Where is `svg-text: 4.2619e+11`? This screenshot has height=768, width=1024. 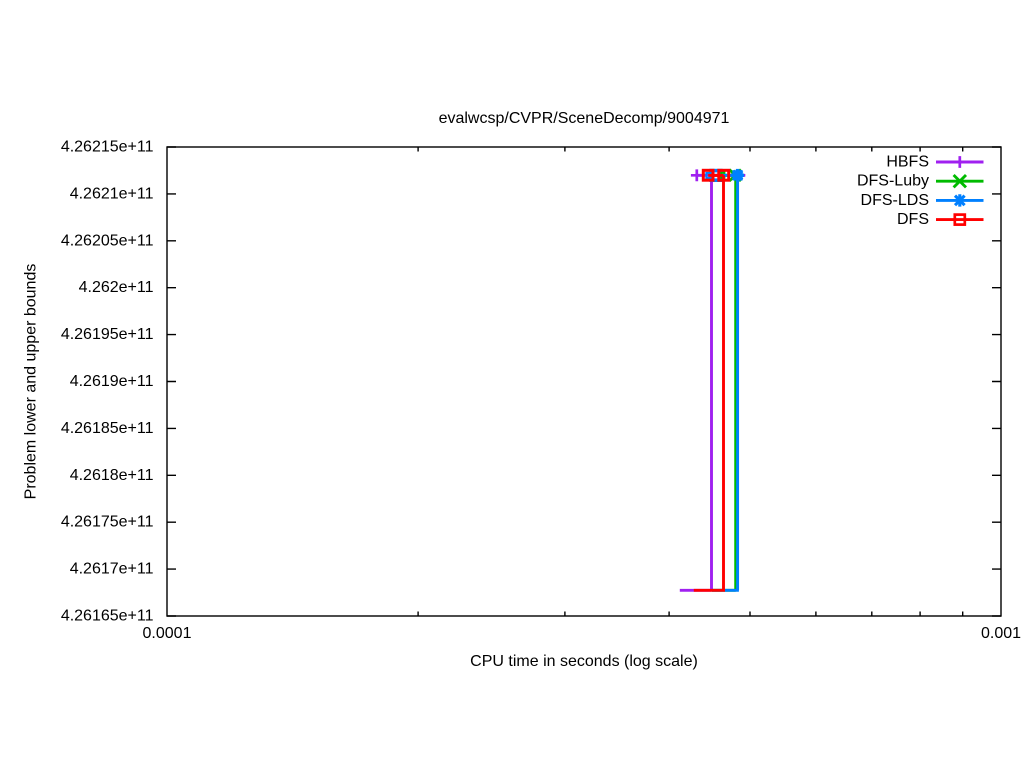
svg-text: 4.2619e+11 is located at coordinates (112, 381).